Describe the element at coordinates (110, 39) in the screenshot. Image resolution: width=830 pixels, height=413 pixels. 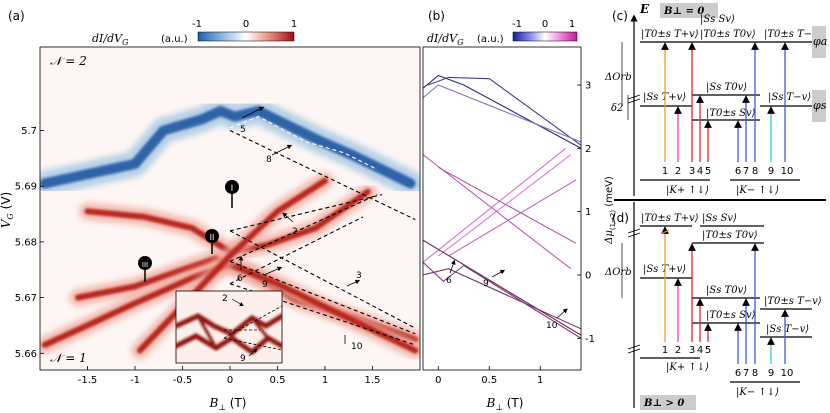
I see `cb-a-title: dI/dVG` at that location.